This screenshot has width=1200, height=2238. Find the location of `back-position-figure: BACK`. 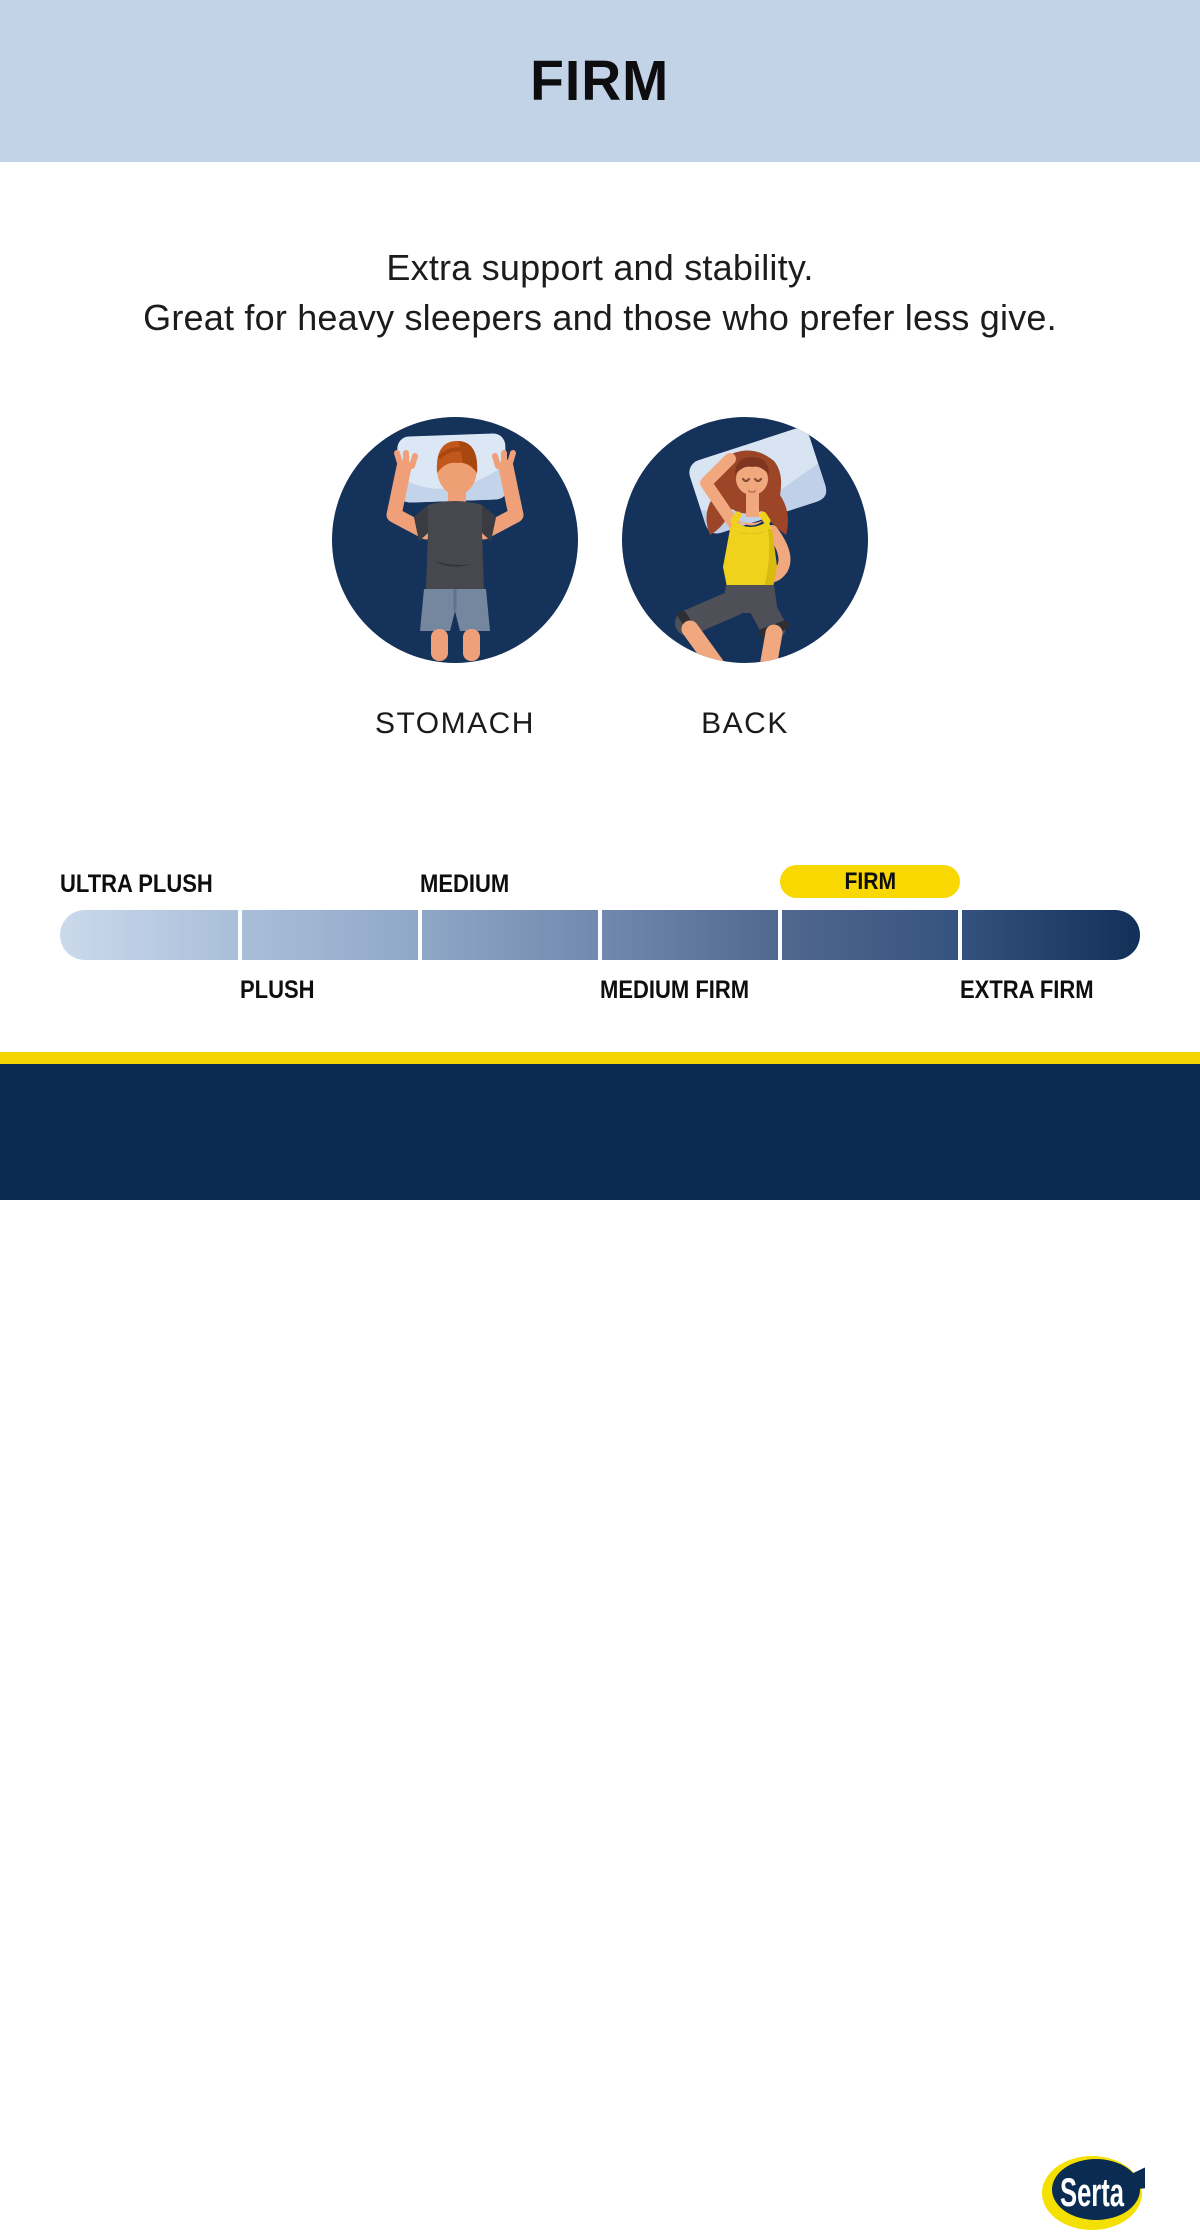

back-position-figure: BACK is located at coordinates (745, 579).